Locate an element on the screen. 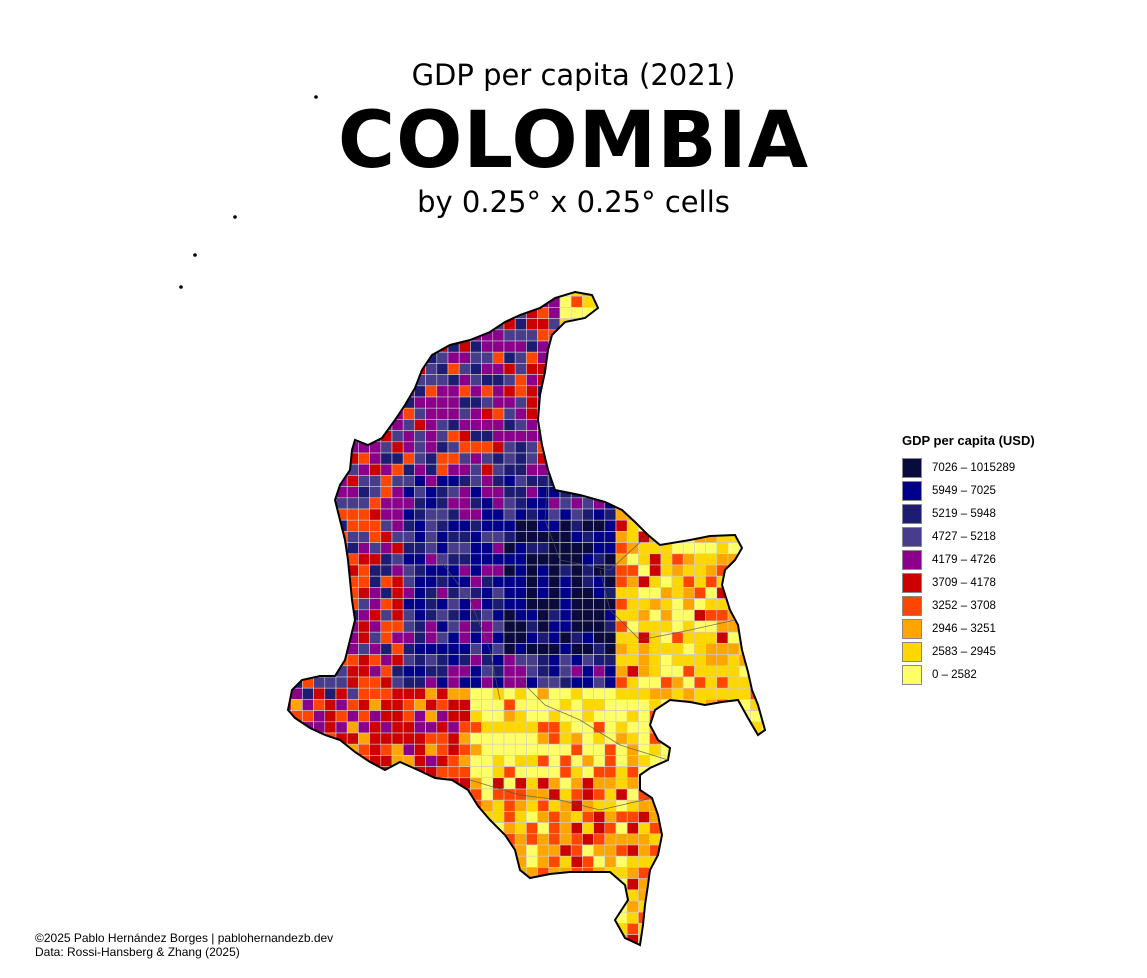  legend-item: 3252 – 3708 is located at coordinates (1002, 605).